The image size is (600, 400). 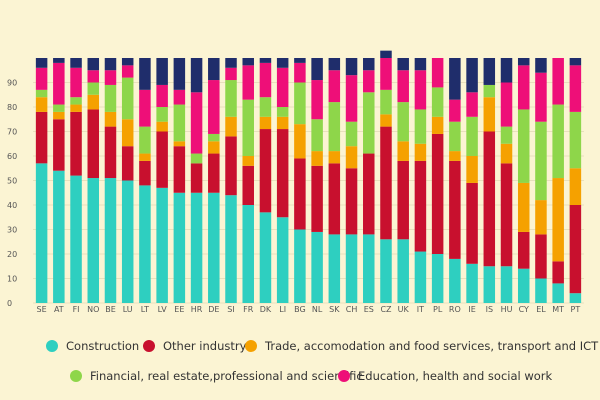 I want to click on x-tick-label: CY, so click(x=524, y=309).